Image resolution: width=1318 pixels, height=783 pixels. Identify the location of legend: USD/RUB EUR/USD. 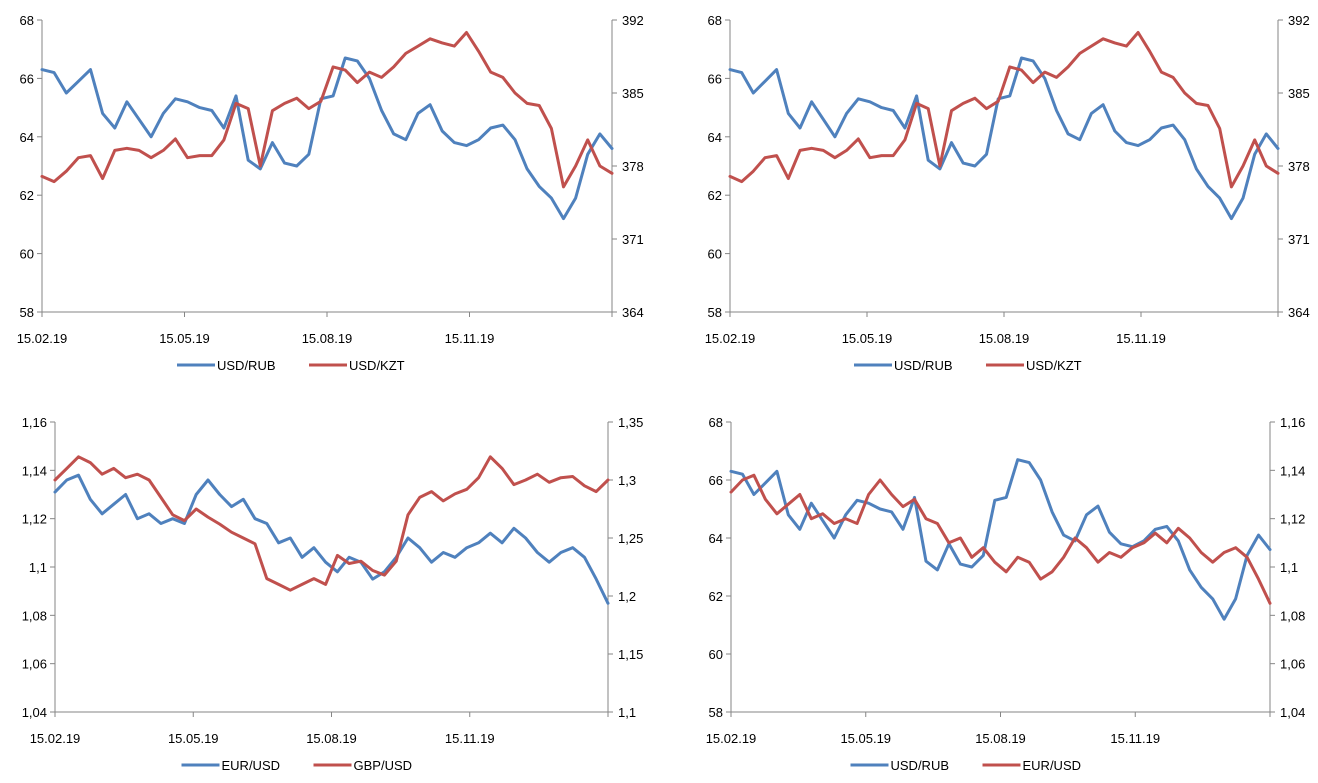
(966, 765).